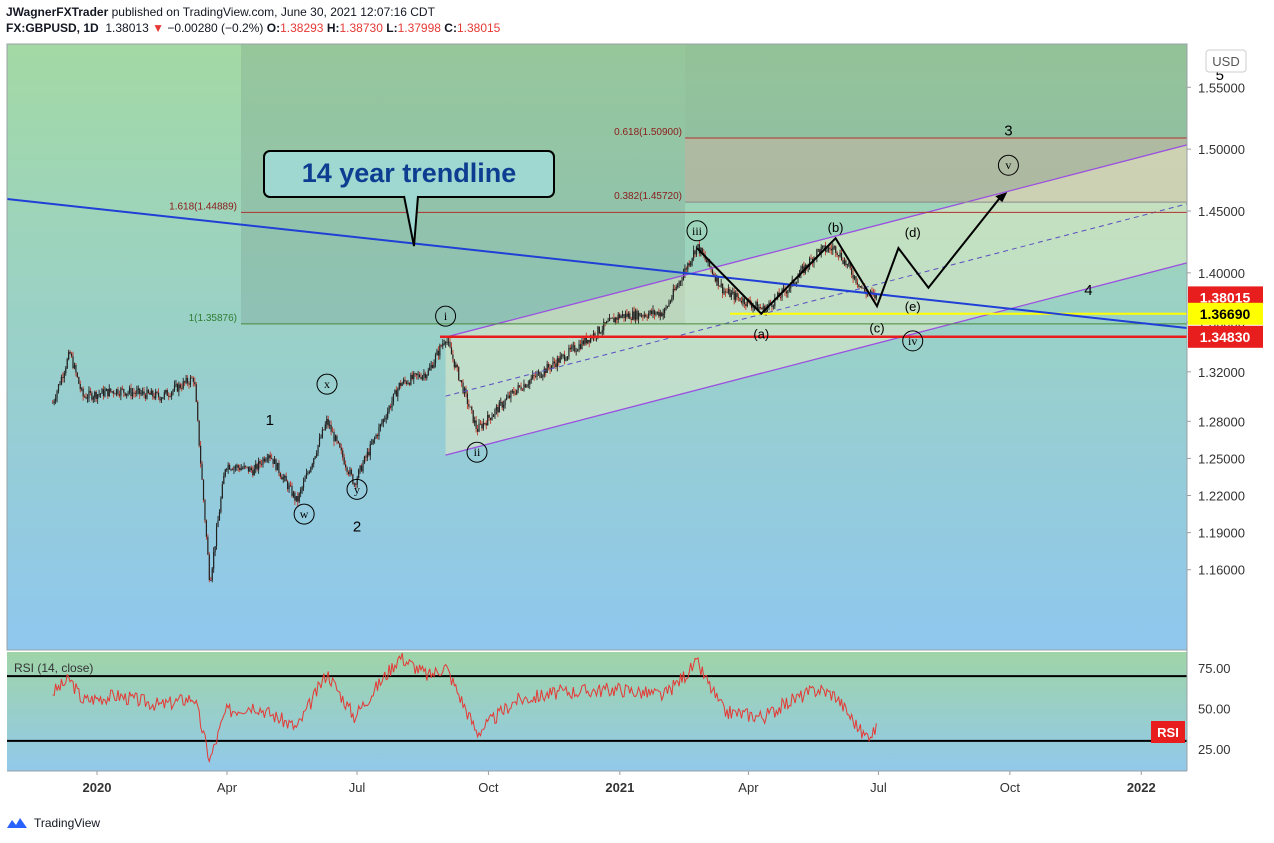 Image resolution: width=1274 pixels, height=843 pixels. What do you see at coordinates (67, 823) in the screenshot?
I see `footer-brand: TradingView` at bounding box center [67, 823].